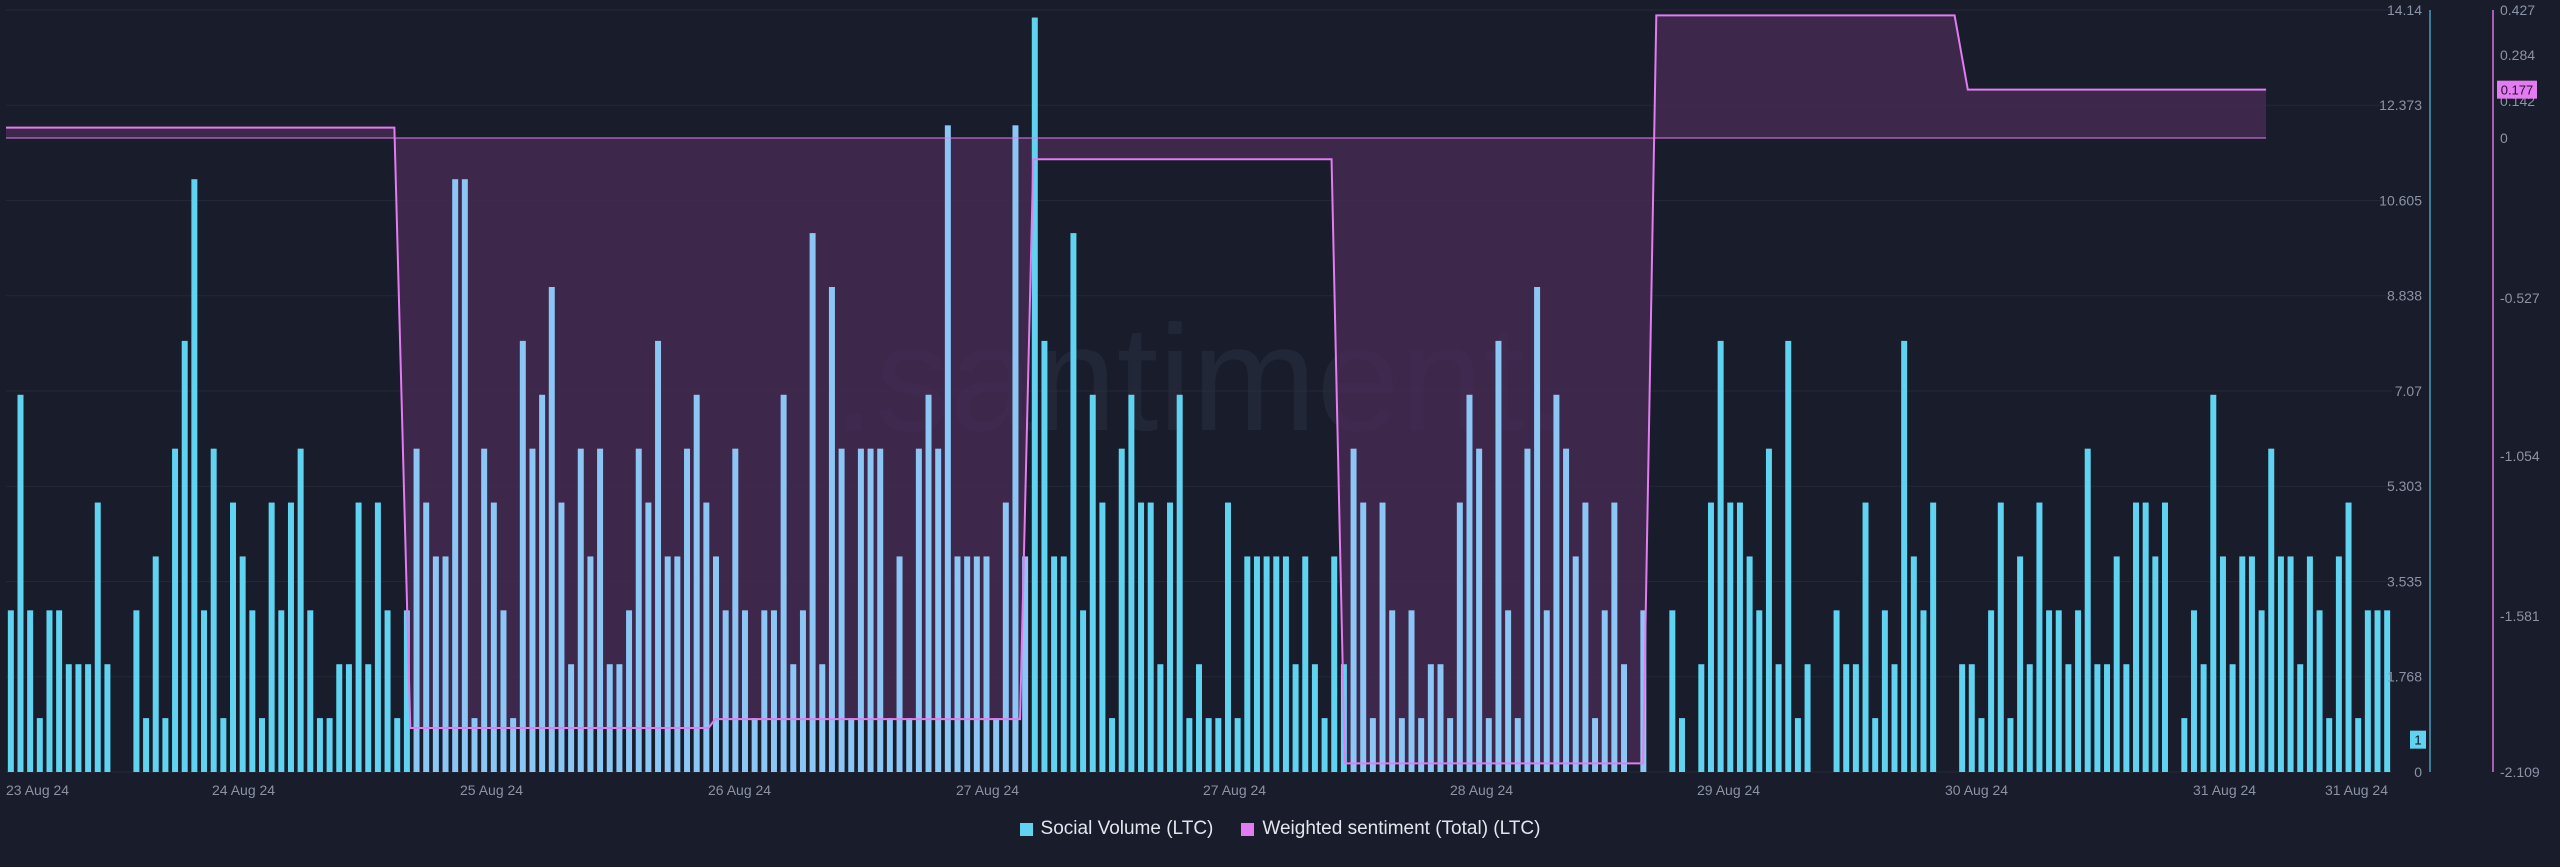 The image size is (2560, 867). I want to click on x-axis-tick-label: 26 Aug 24, so click(739, 790).